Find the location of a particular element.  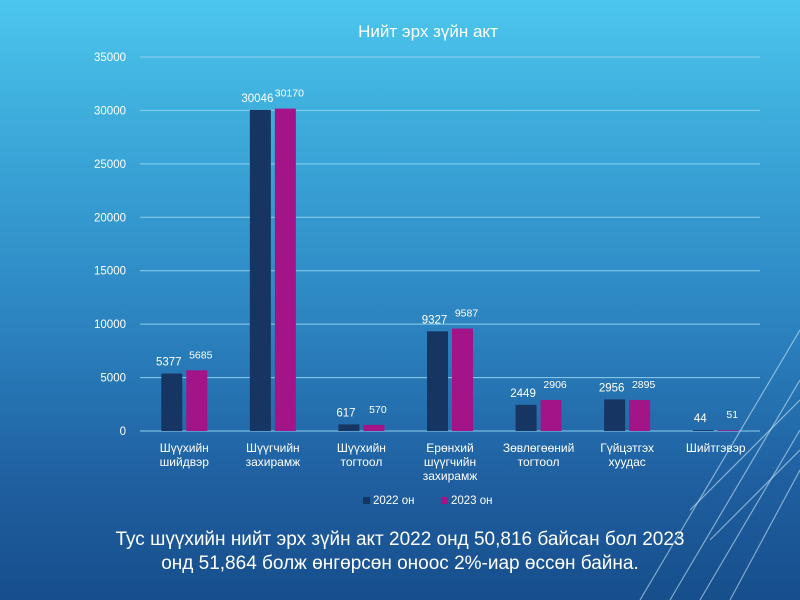

y-axis: 0 5000 10000 15000 20000 25000 30000 35000 is located at coordinates (110, 245).